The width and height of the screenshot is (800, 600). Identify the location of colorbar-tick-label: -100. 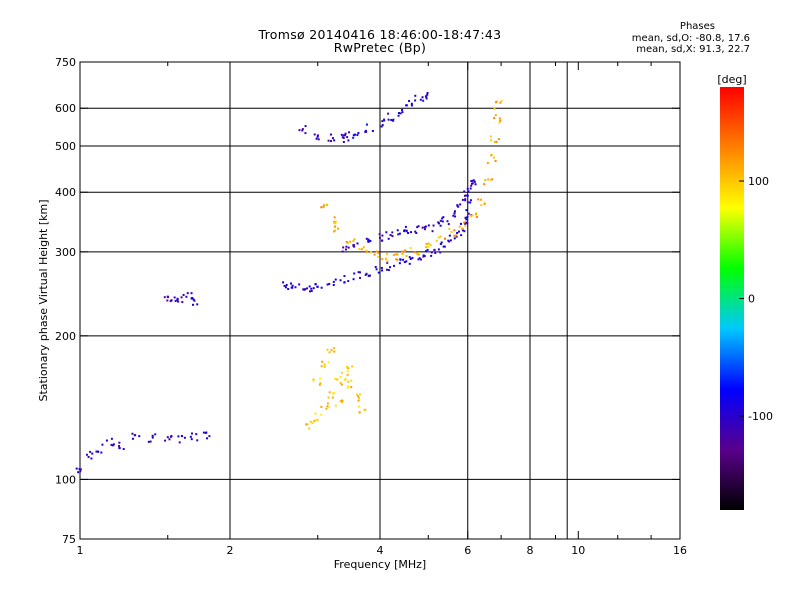
(760, 416).